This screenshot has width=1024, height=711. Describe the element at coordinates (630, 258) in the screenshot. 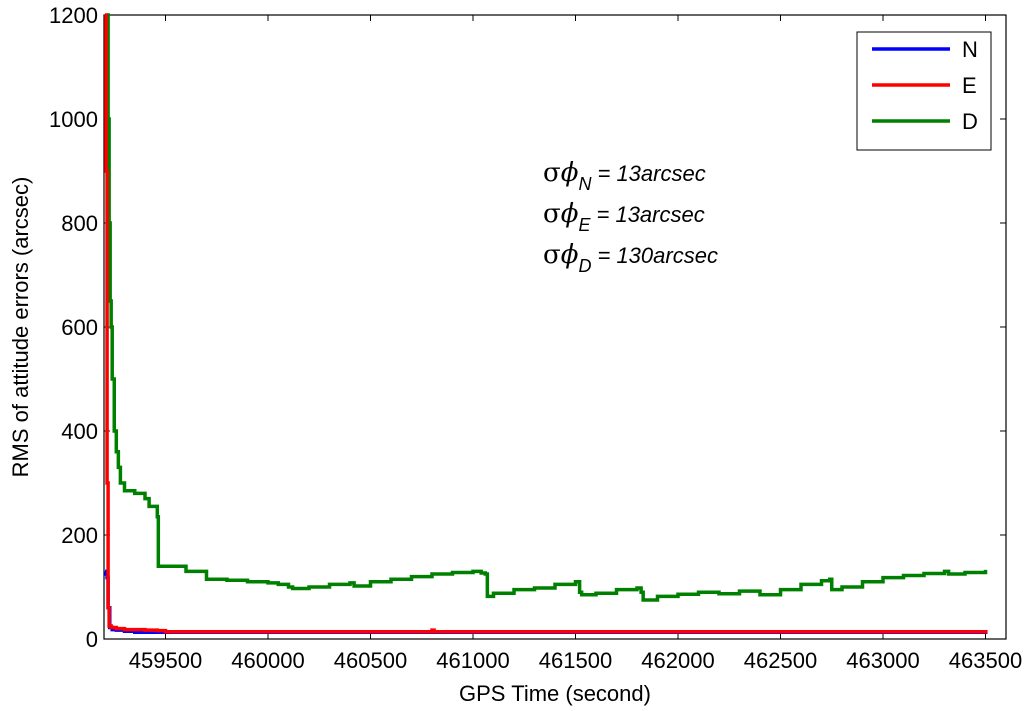

I see `sigma-annotation: σϕD = 130arcsec` at that location.